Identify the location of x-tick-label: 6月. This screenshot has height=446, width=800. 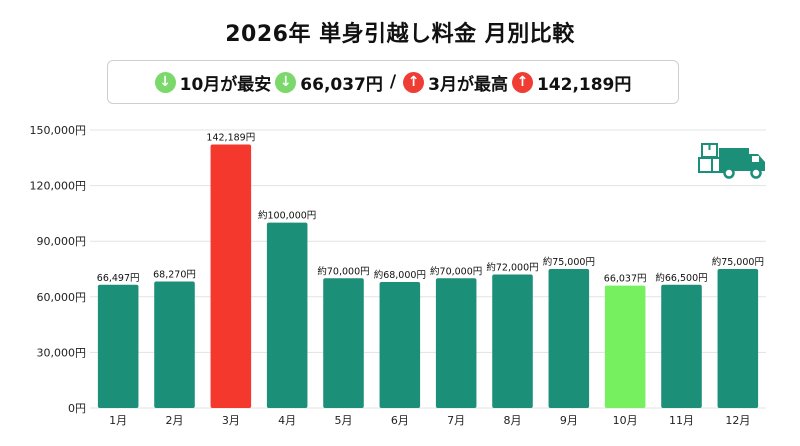
(400, 420).